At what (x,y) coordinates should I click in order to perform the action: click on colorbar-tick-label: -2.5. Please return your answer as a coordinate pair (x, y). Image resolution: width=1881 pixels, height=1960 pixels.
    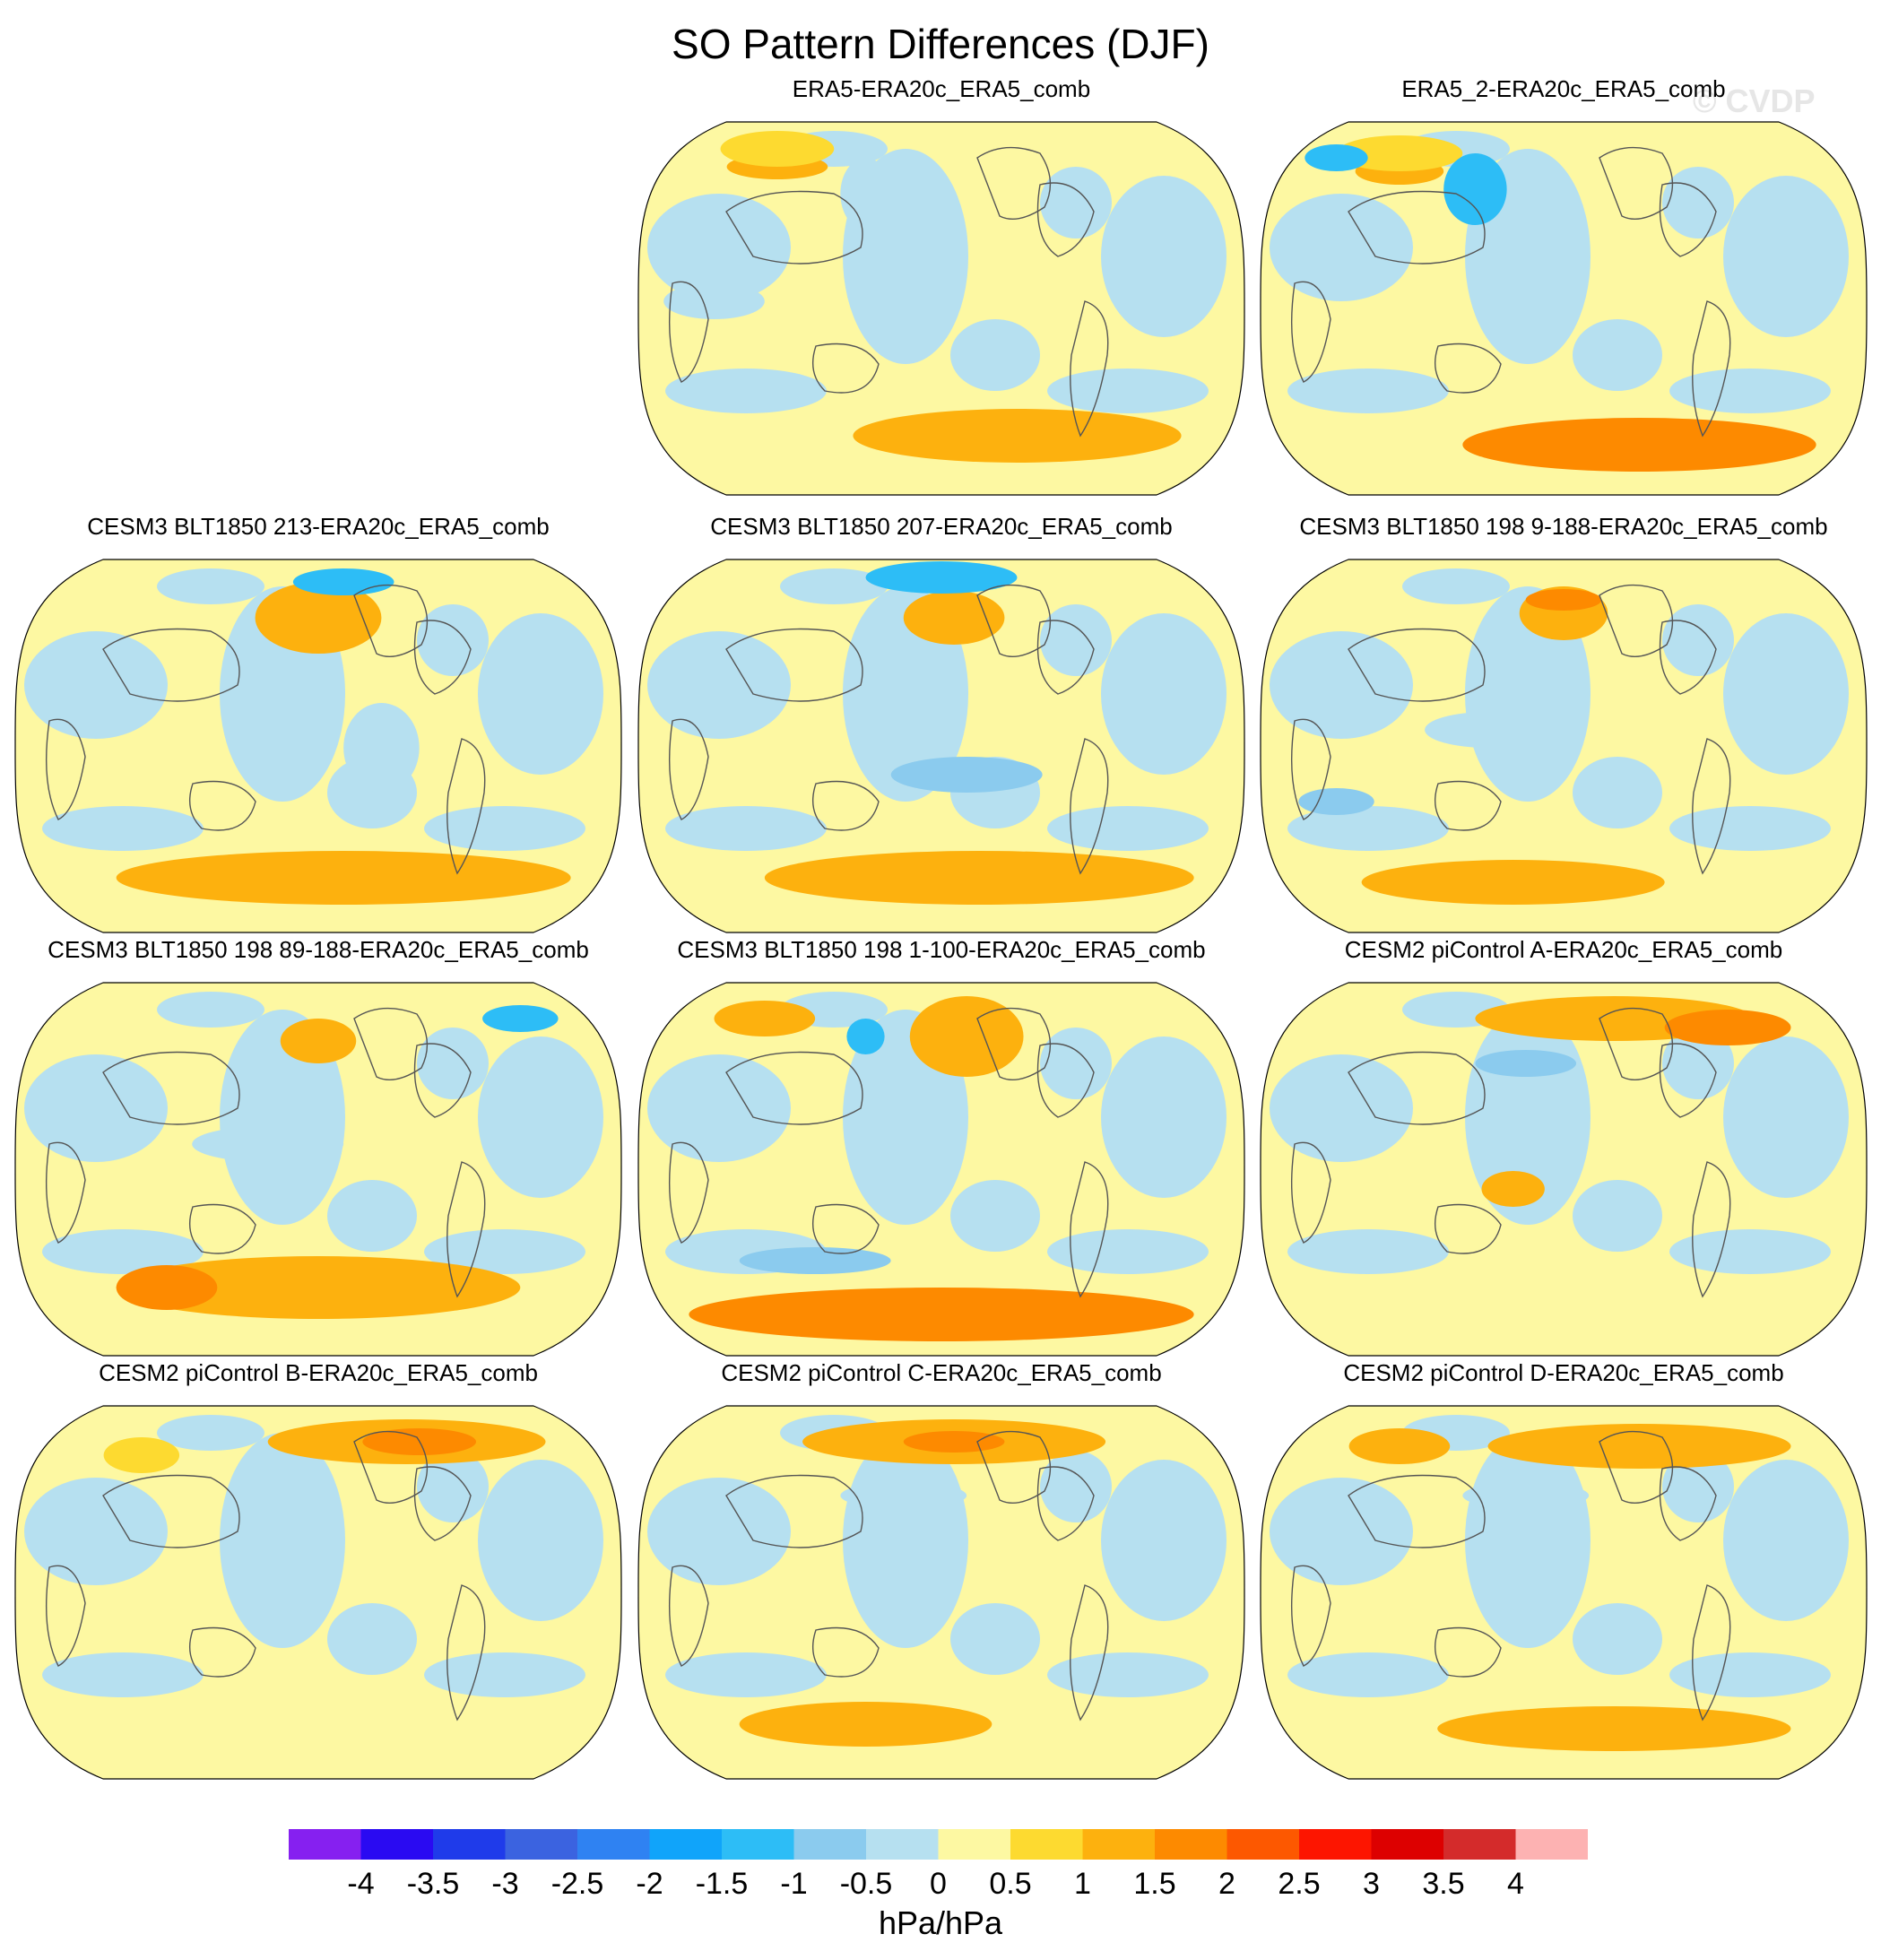
    Looking at the image, I should click on (577, 1884).